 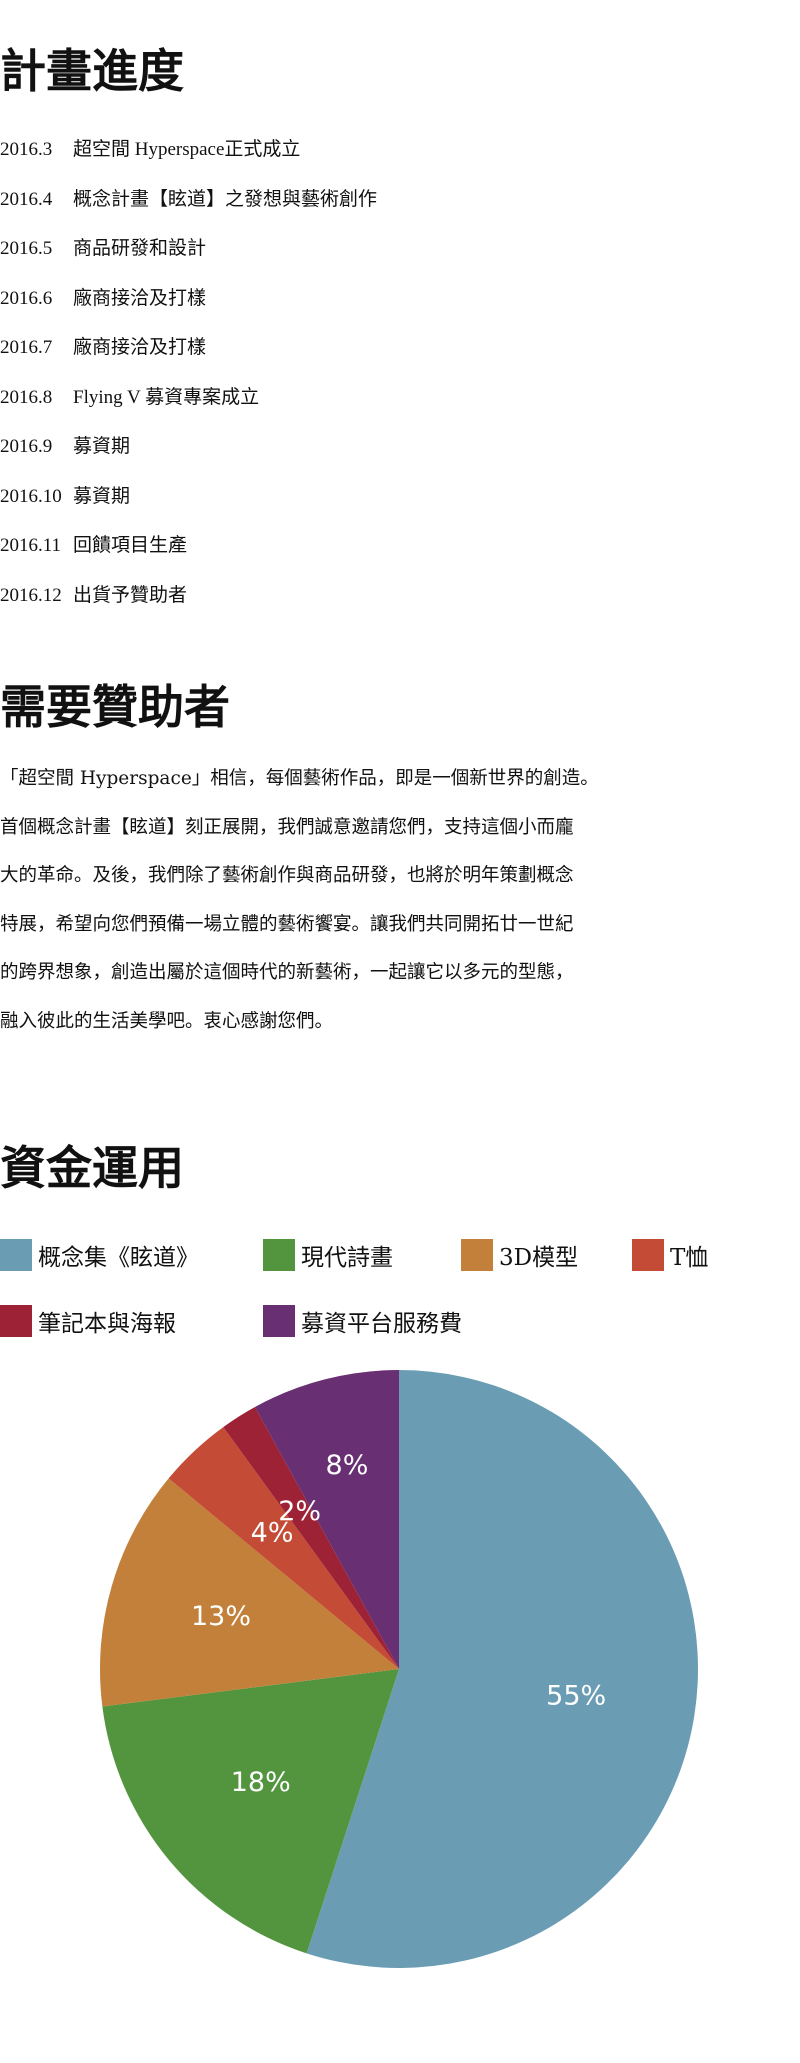 What do you see at coordinates (225, 199) in the screenshot?
I see `schedule-text: 概念計畫【眩道】之發想與藝術創作` at bounding box center [225, 199].